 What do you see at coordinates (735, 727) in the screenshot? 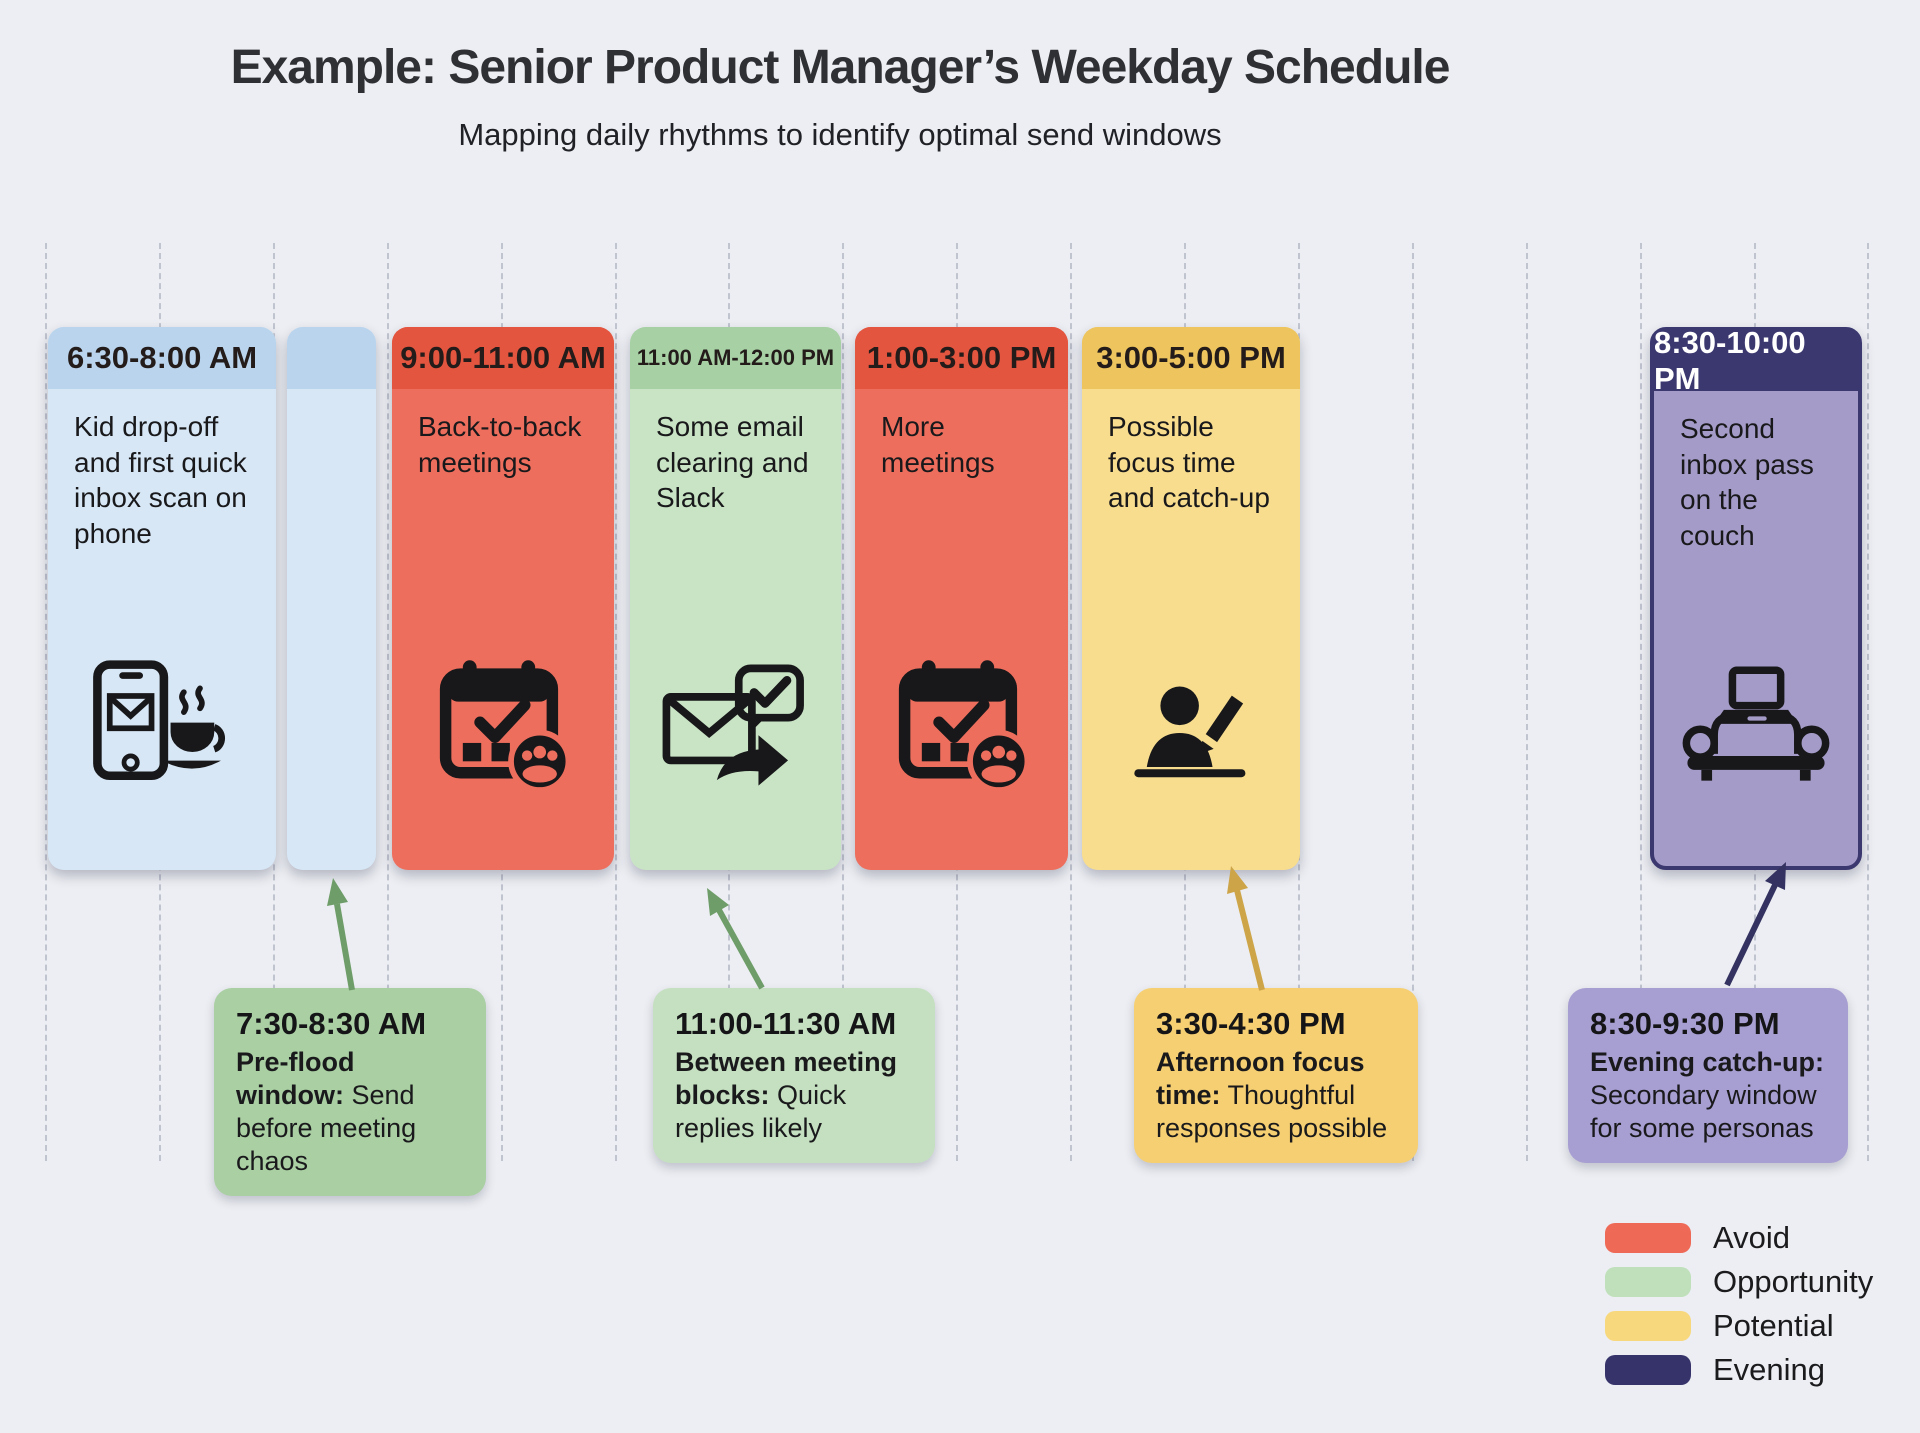
I see `email-chat-check-icon` at bounding box center [735, 727].